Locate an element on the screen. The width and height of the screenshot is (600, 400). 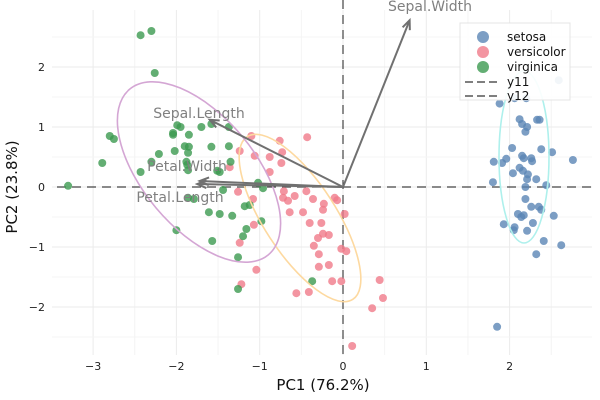
y-tick-label: 2 is located at coordinates (41, 67).